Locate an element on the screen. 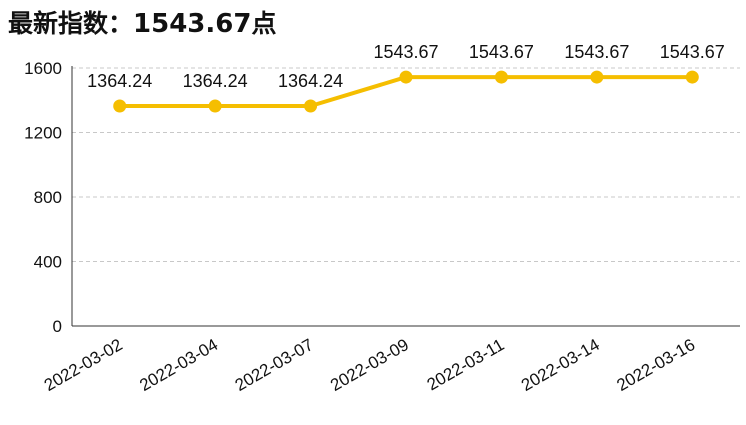 Image resolution: width=746 pixels, height=425 pixels. title-prefix: 最新指数： is located at coordinates (71, 23).